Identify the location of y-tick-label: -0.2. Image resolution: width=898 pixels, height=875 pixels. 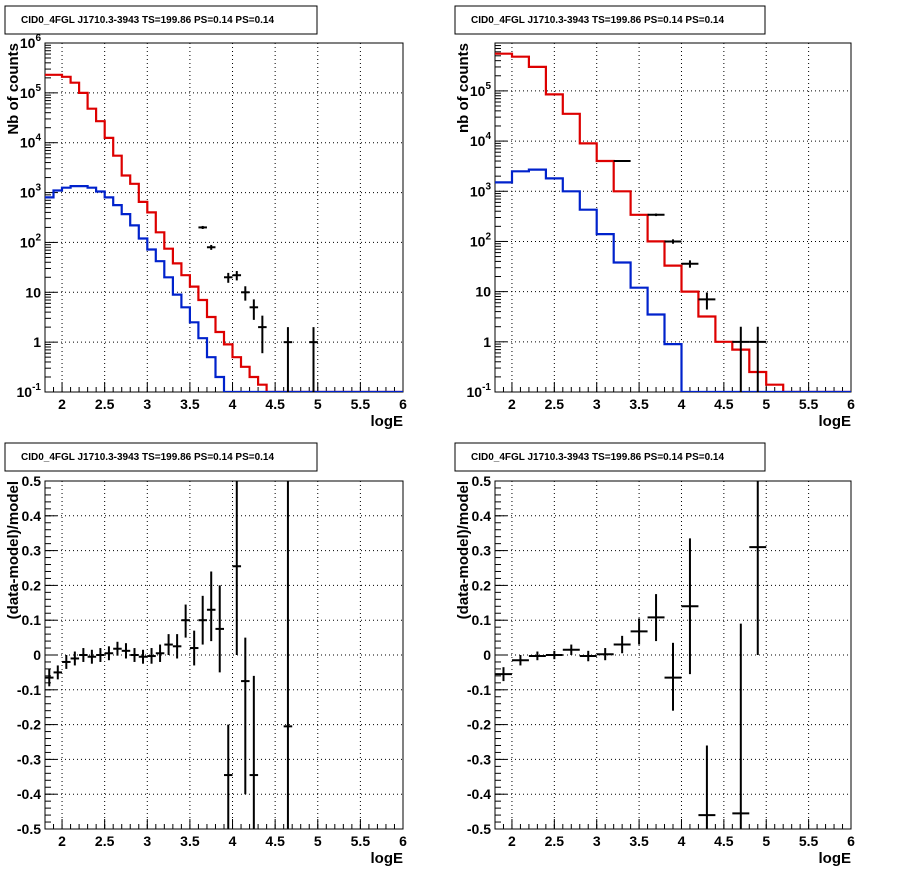
(29, 725).